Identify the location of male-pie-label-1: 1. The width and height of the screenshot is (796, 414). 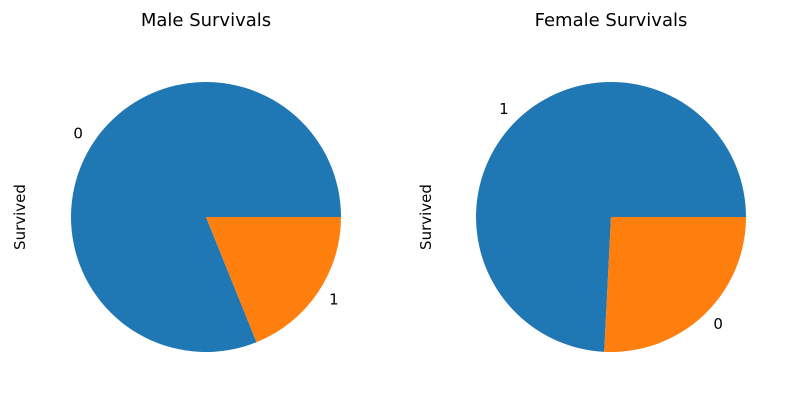
(334, 300).